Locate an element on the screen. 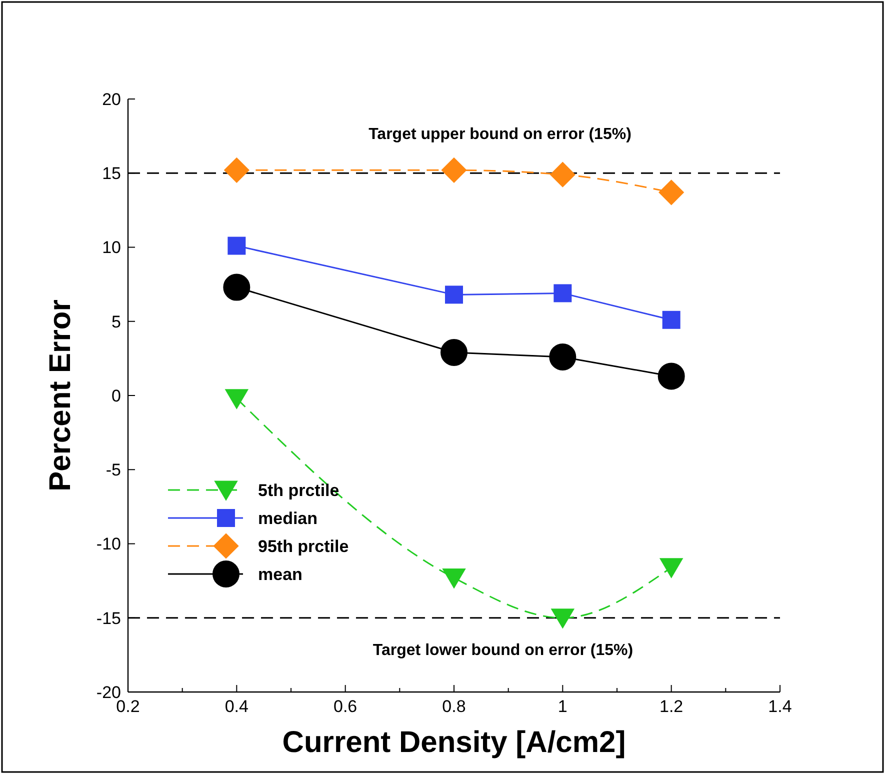  legend-label: mean is located at coordinates (280, 574).